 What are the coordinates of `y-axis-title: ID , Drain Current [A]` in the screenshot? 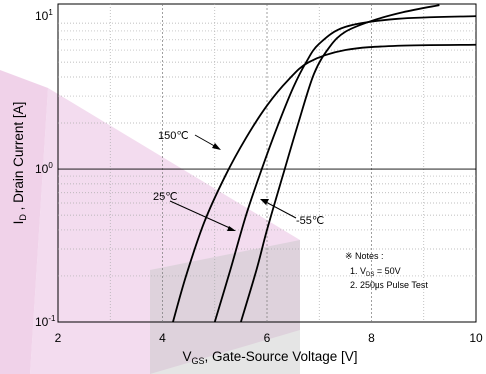 It's located at (19, 163).